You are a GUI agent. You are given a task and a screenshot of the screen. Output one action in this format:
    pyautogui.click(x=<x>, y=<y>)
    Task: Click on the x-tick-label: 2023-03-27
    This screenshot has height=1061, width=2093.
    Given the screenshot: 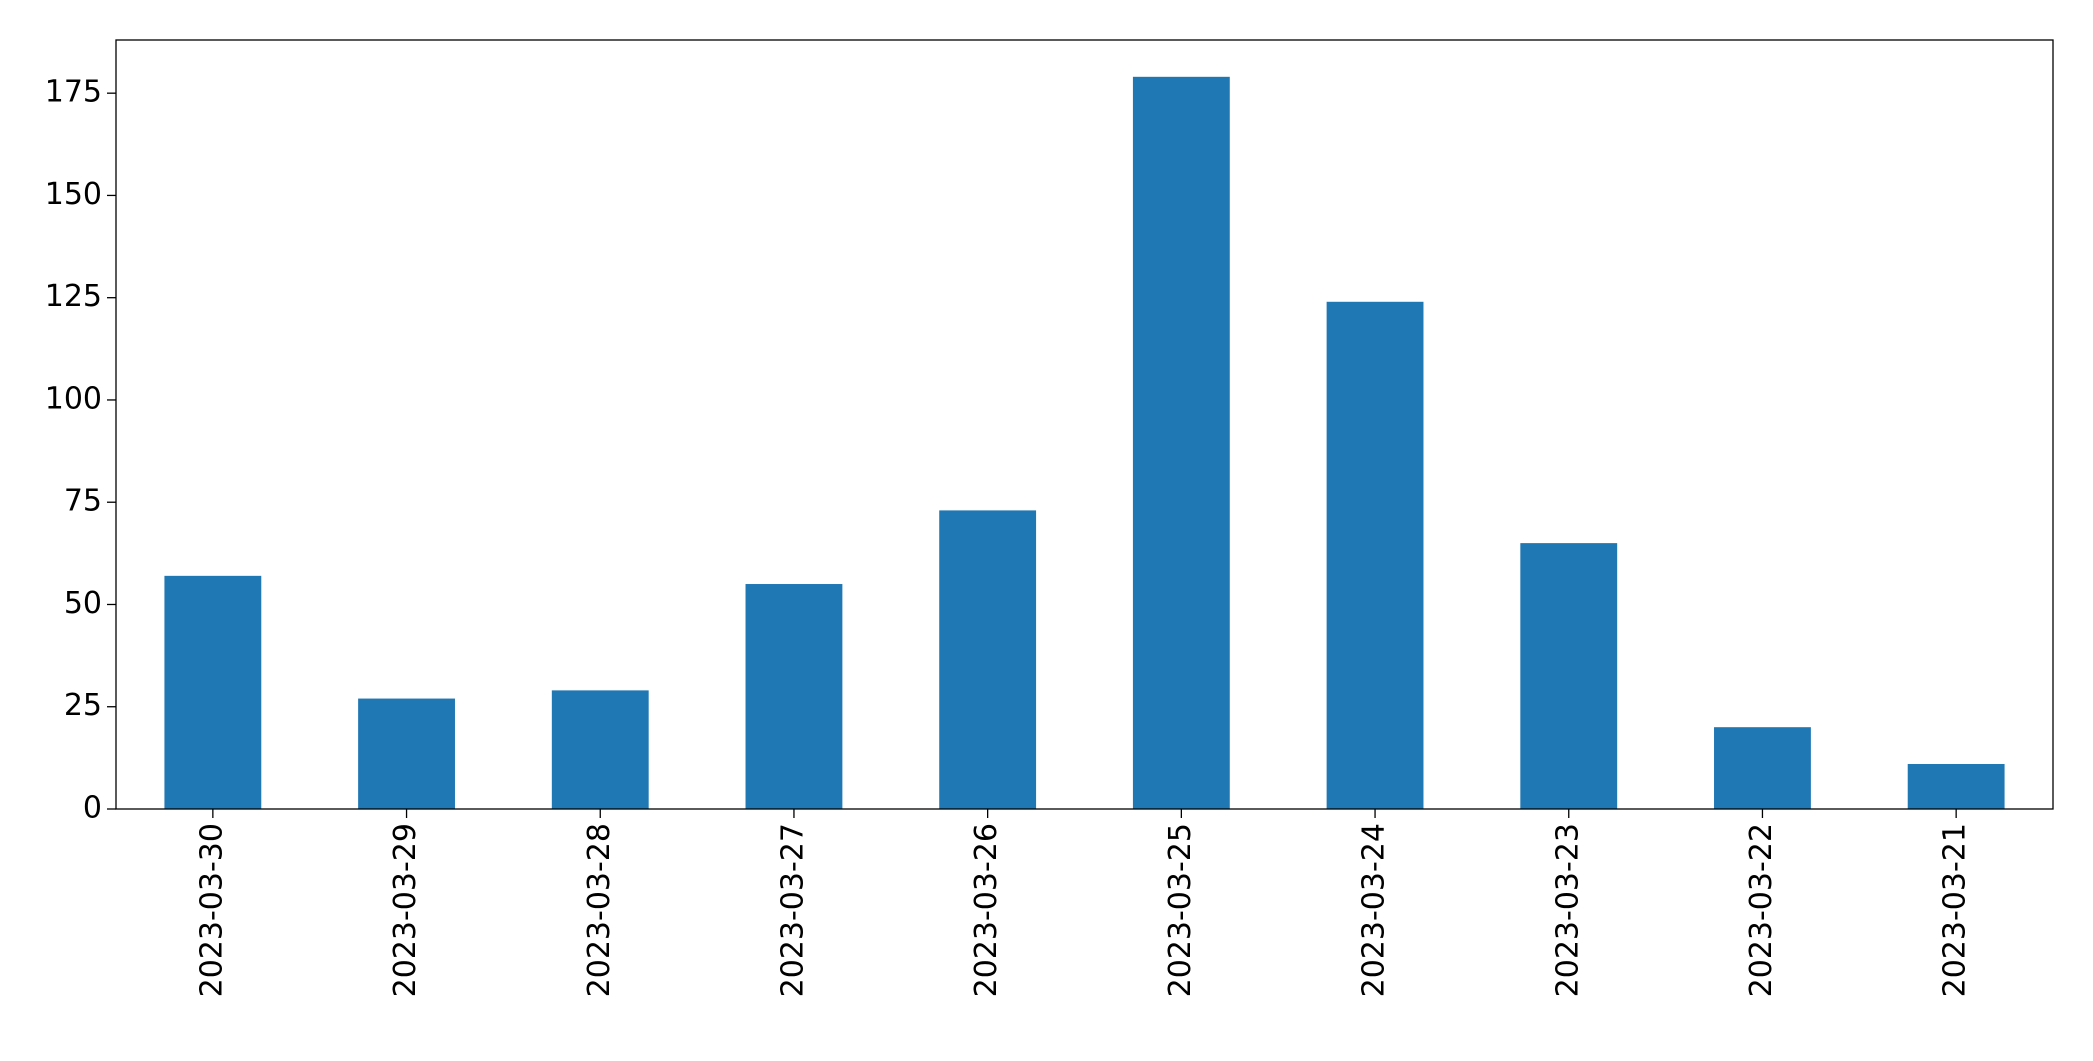 What is the action you would take?
    pyautogui.click(x=792, y=910)
    